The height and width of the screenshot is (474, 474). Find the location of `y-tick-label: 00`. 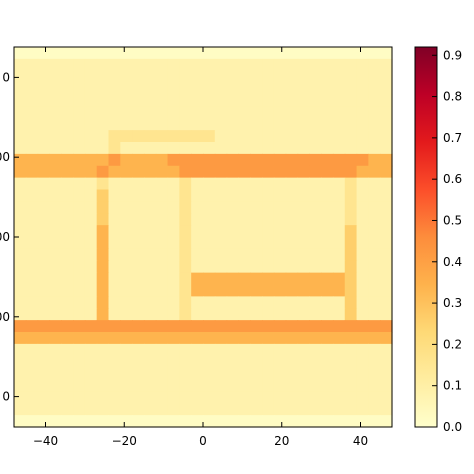

y-tick-label: 00 is located at coordinates (5, 317).